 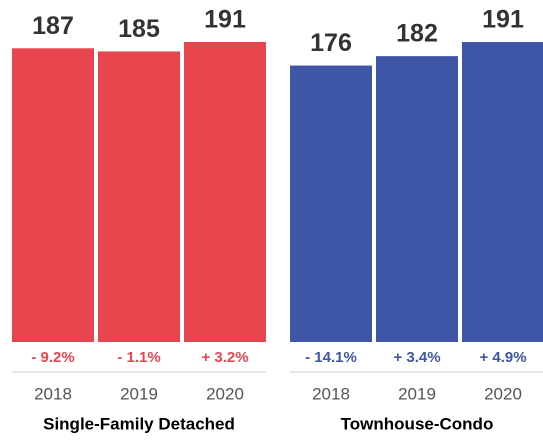 What do you see at coordinates (417, 34) in the screenshot?
I see `value-label: 182` at bounding box center [417, 34].